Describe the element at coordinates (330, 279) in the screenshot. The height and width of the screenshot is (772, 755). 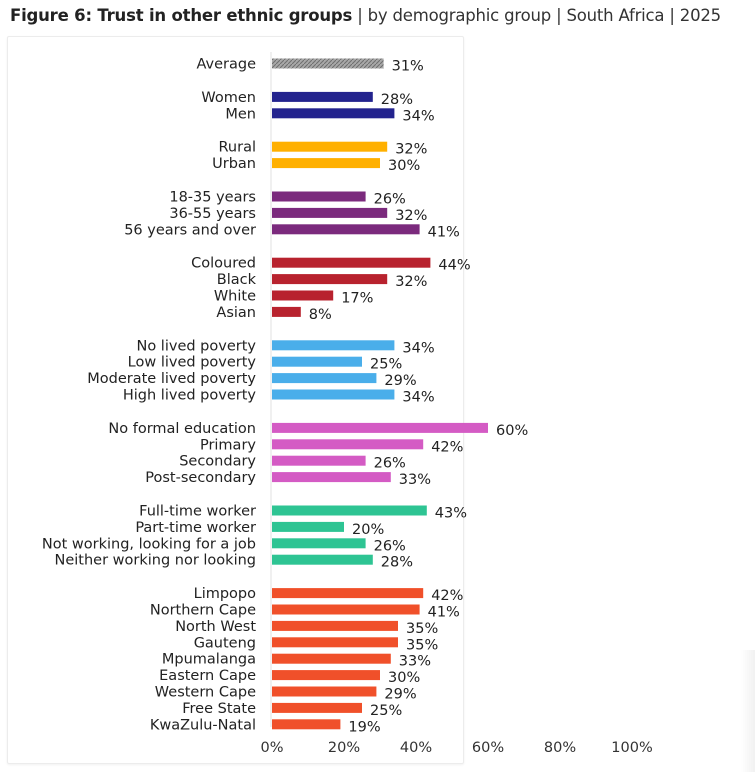
I see `bar-black` at that location.